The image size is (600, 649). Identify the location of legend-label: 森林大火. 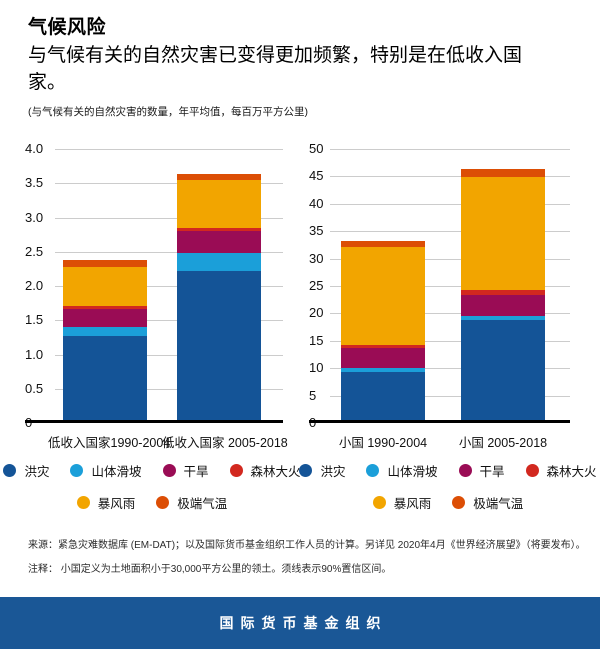
(571, 472).